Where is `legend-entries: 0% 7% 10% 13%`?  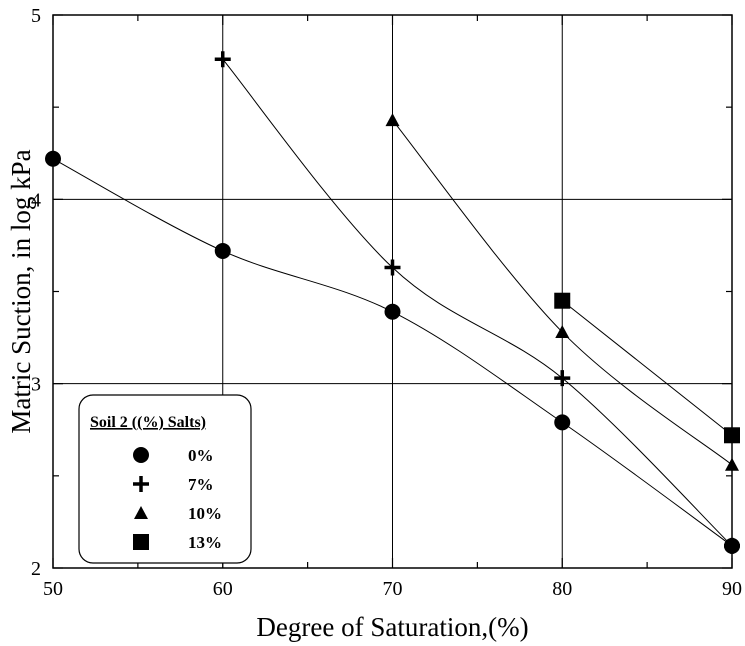 legend-entries: 0% 7% 10% 13% is located at coordinates (177, 499).